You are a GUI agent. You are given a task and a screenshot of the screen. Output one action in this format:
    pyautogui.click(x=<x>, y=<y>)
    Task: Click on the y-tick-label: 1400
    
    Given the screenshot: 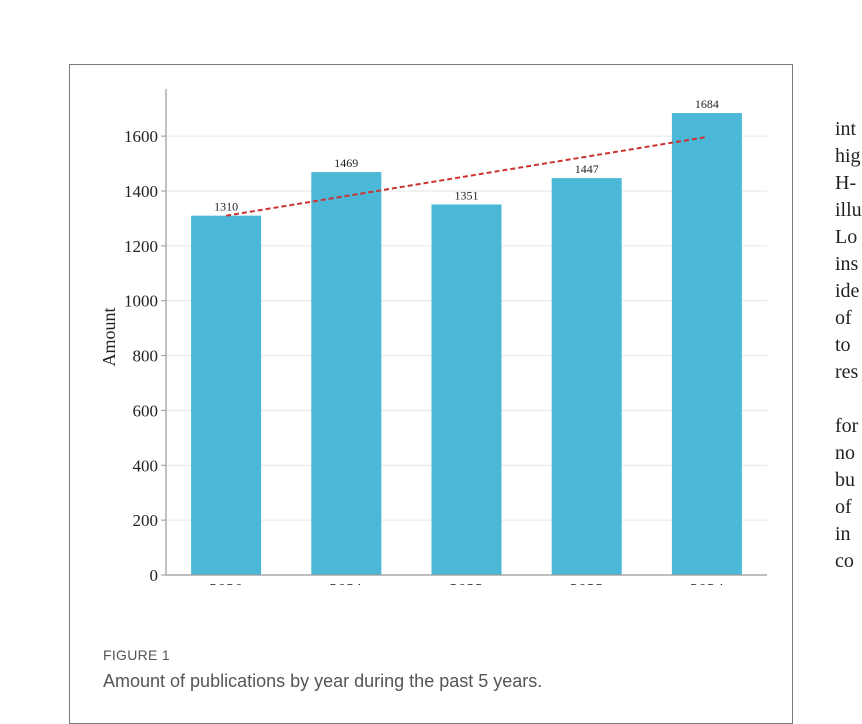 What is the action you would take?
    pyautogui.click(x=141, y=191)
    